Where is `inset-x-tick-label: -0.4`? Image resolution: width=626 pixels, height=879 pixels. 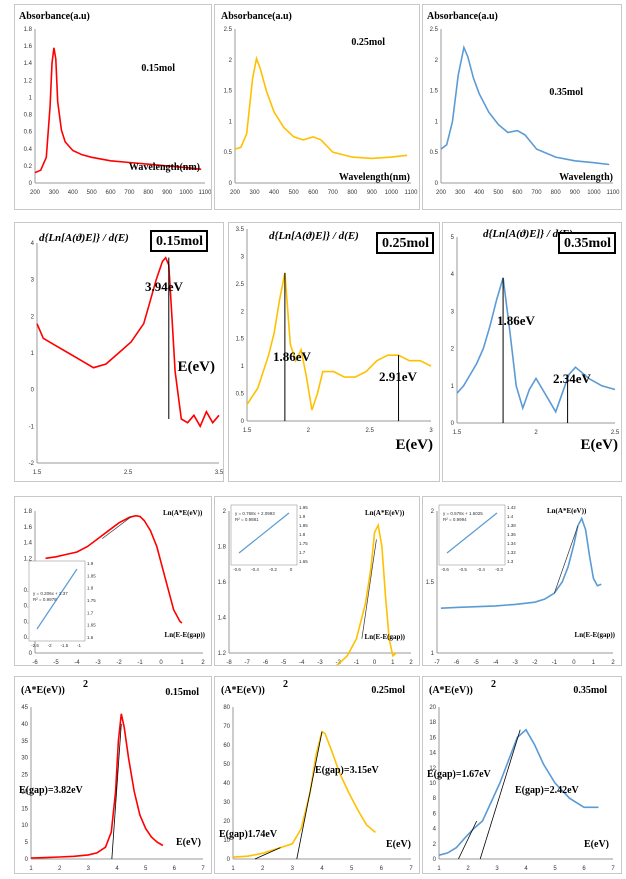
inset-x-tick-label: -0.4 is located at coordinates (481, 569).